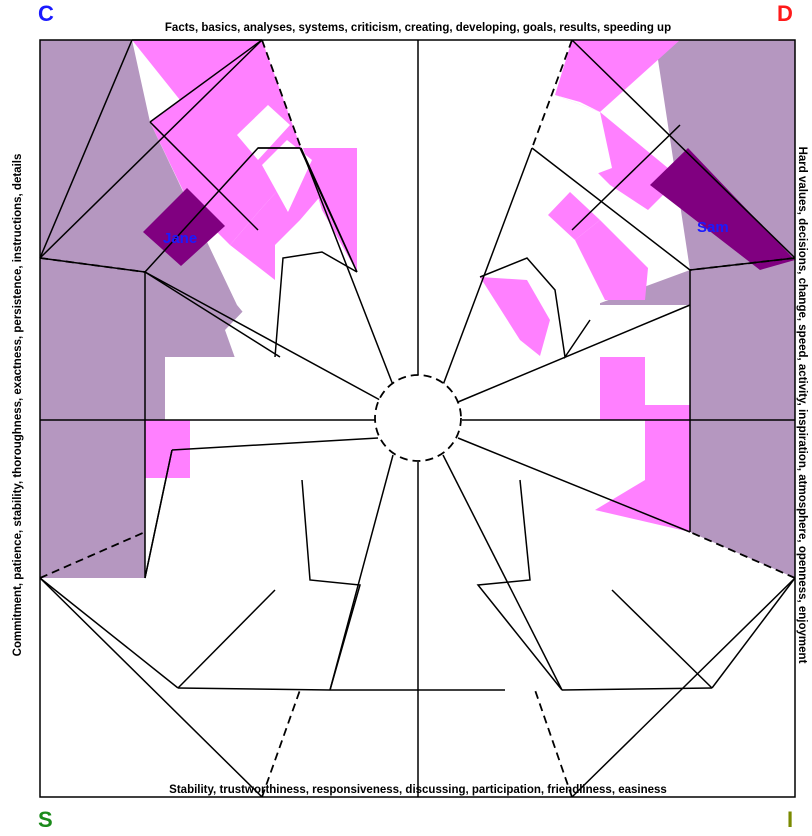 The height and width of the screenshot is (836, 812). I want to click on corner-letter-d: D, so click(785, 13).